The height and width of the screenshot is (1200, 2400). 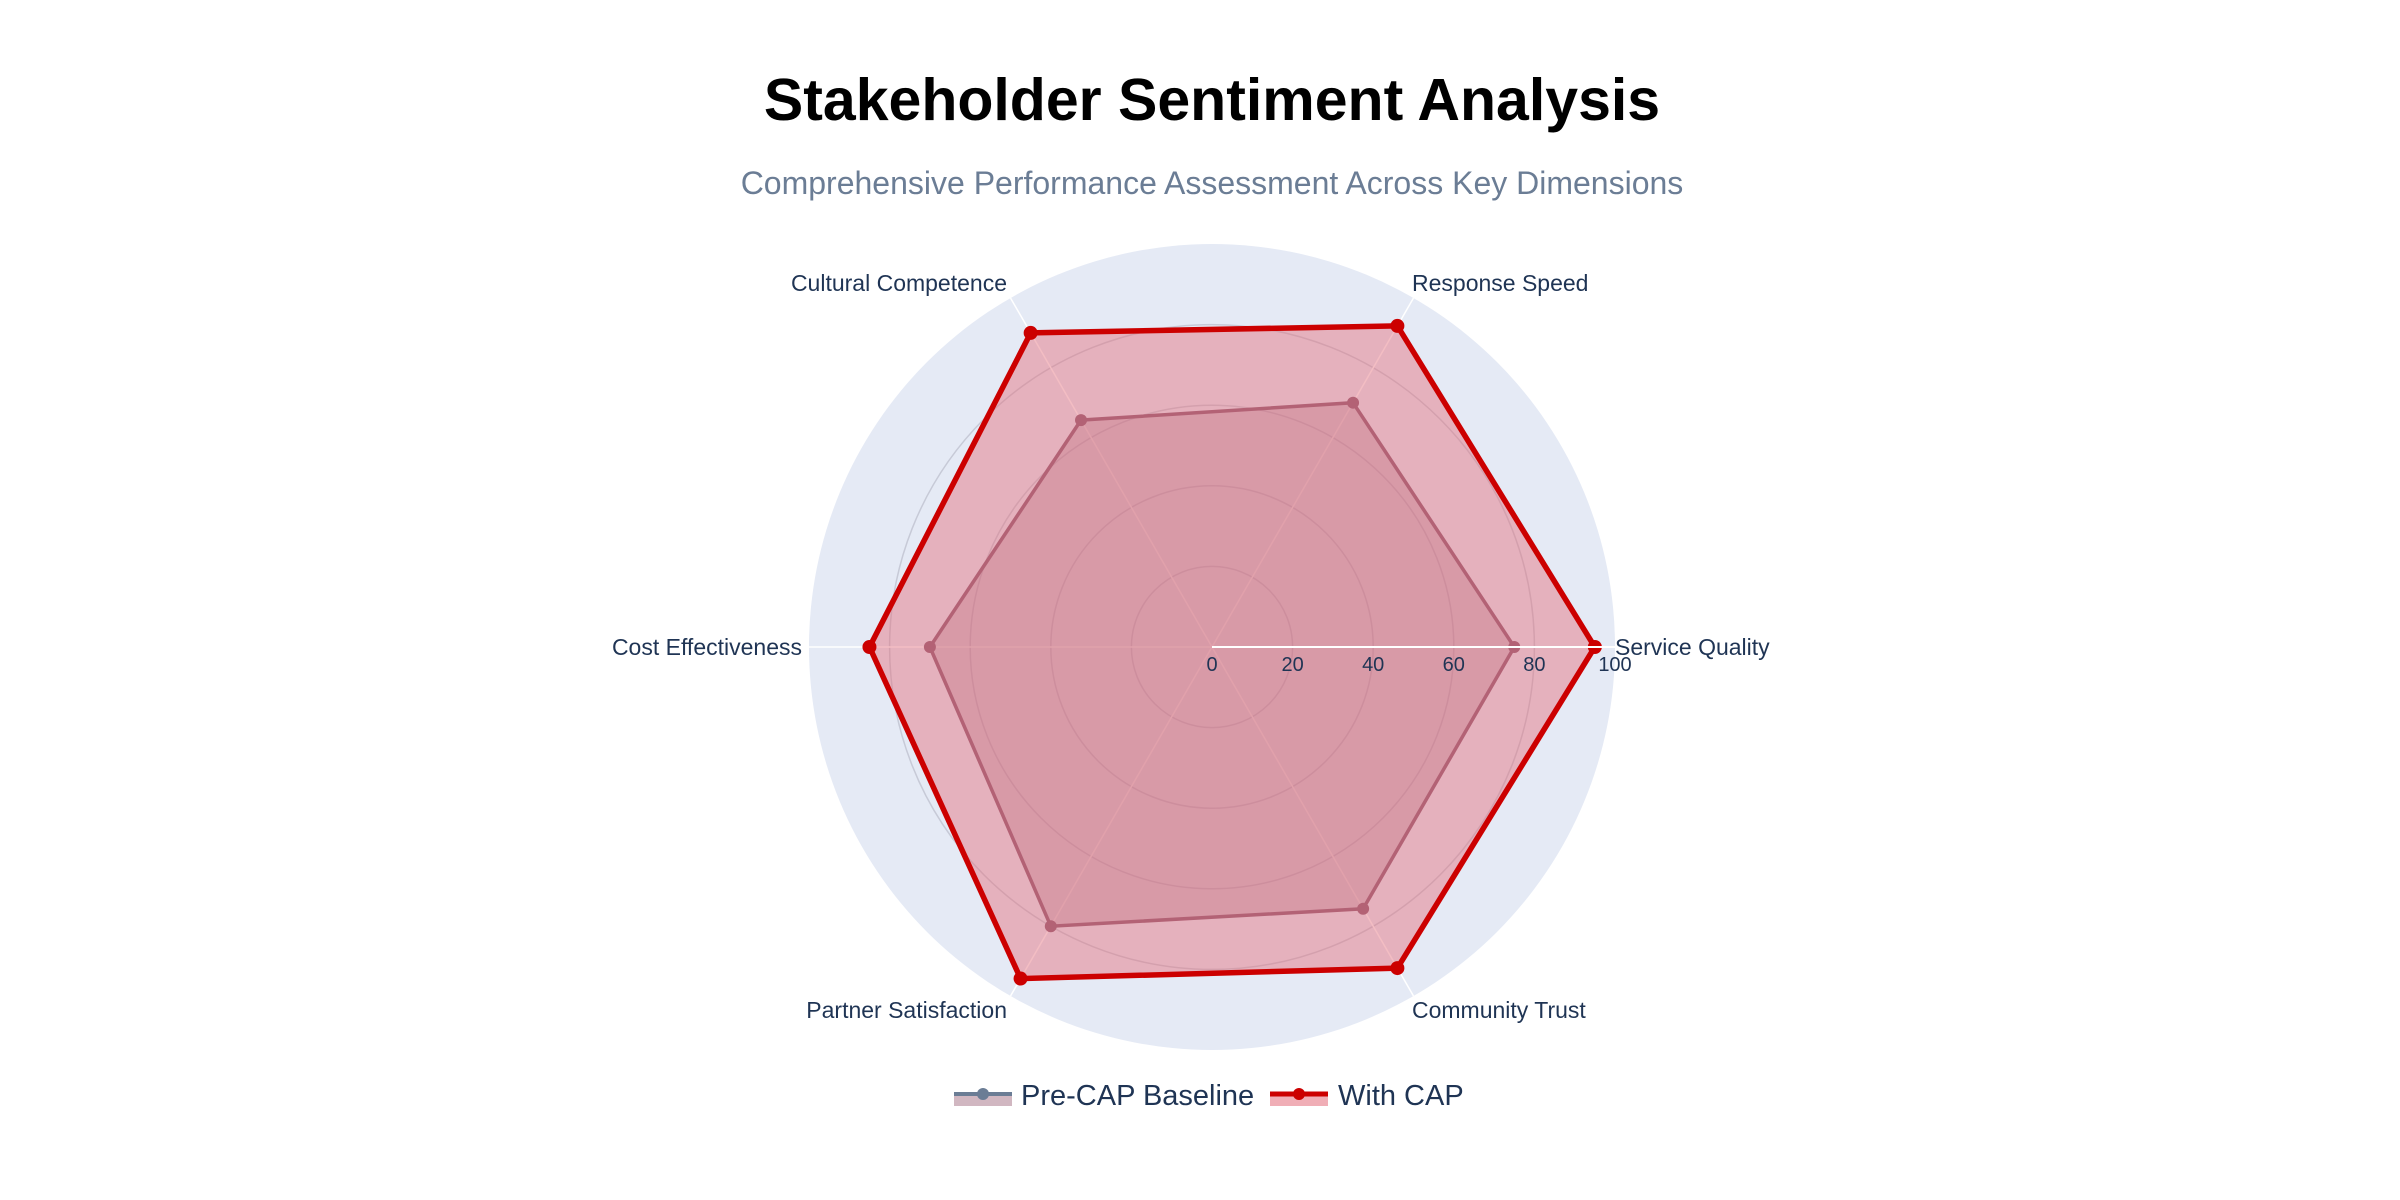 I want to click on category-label: Partner Satisfaction, so click(x=906, y=1010).